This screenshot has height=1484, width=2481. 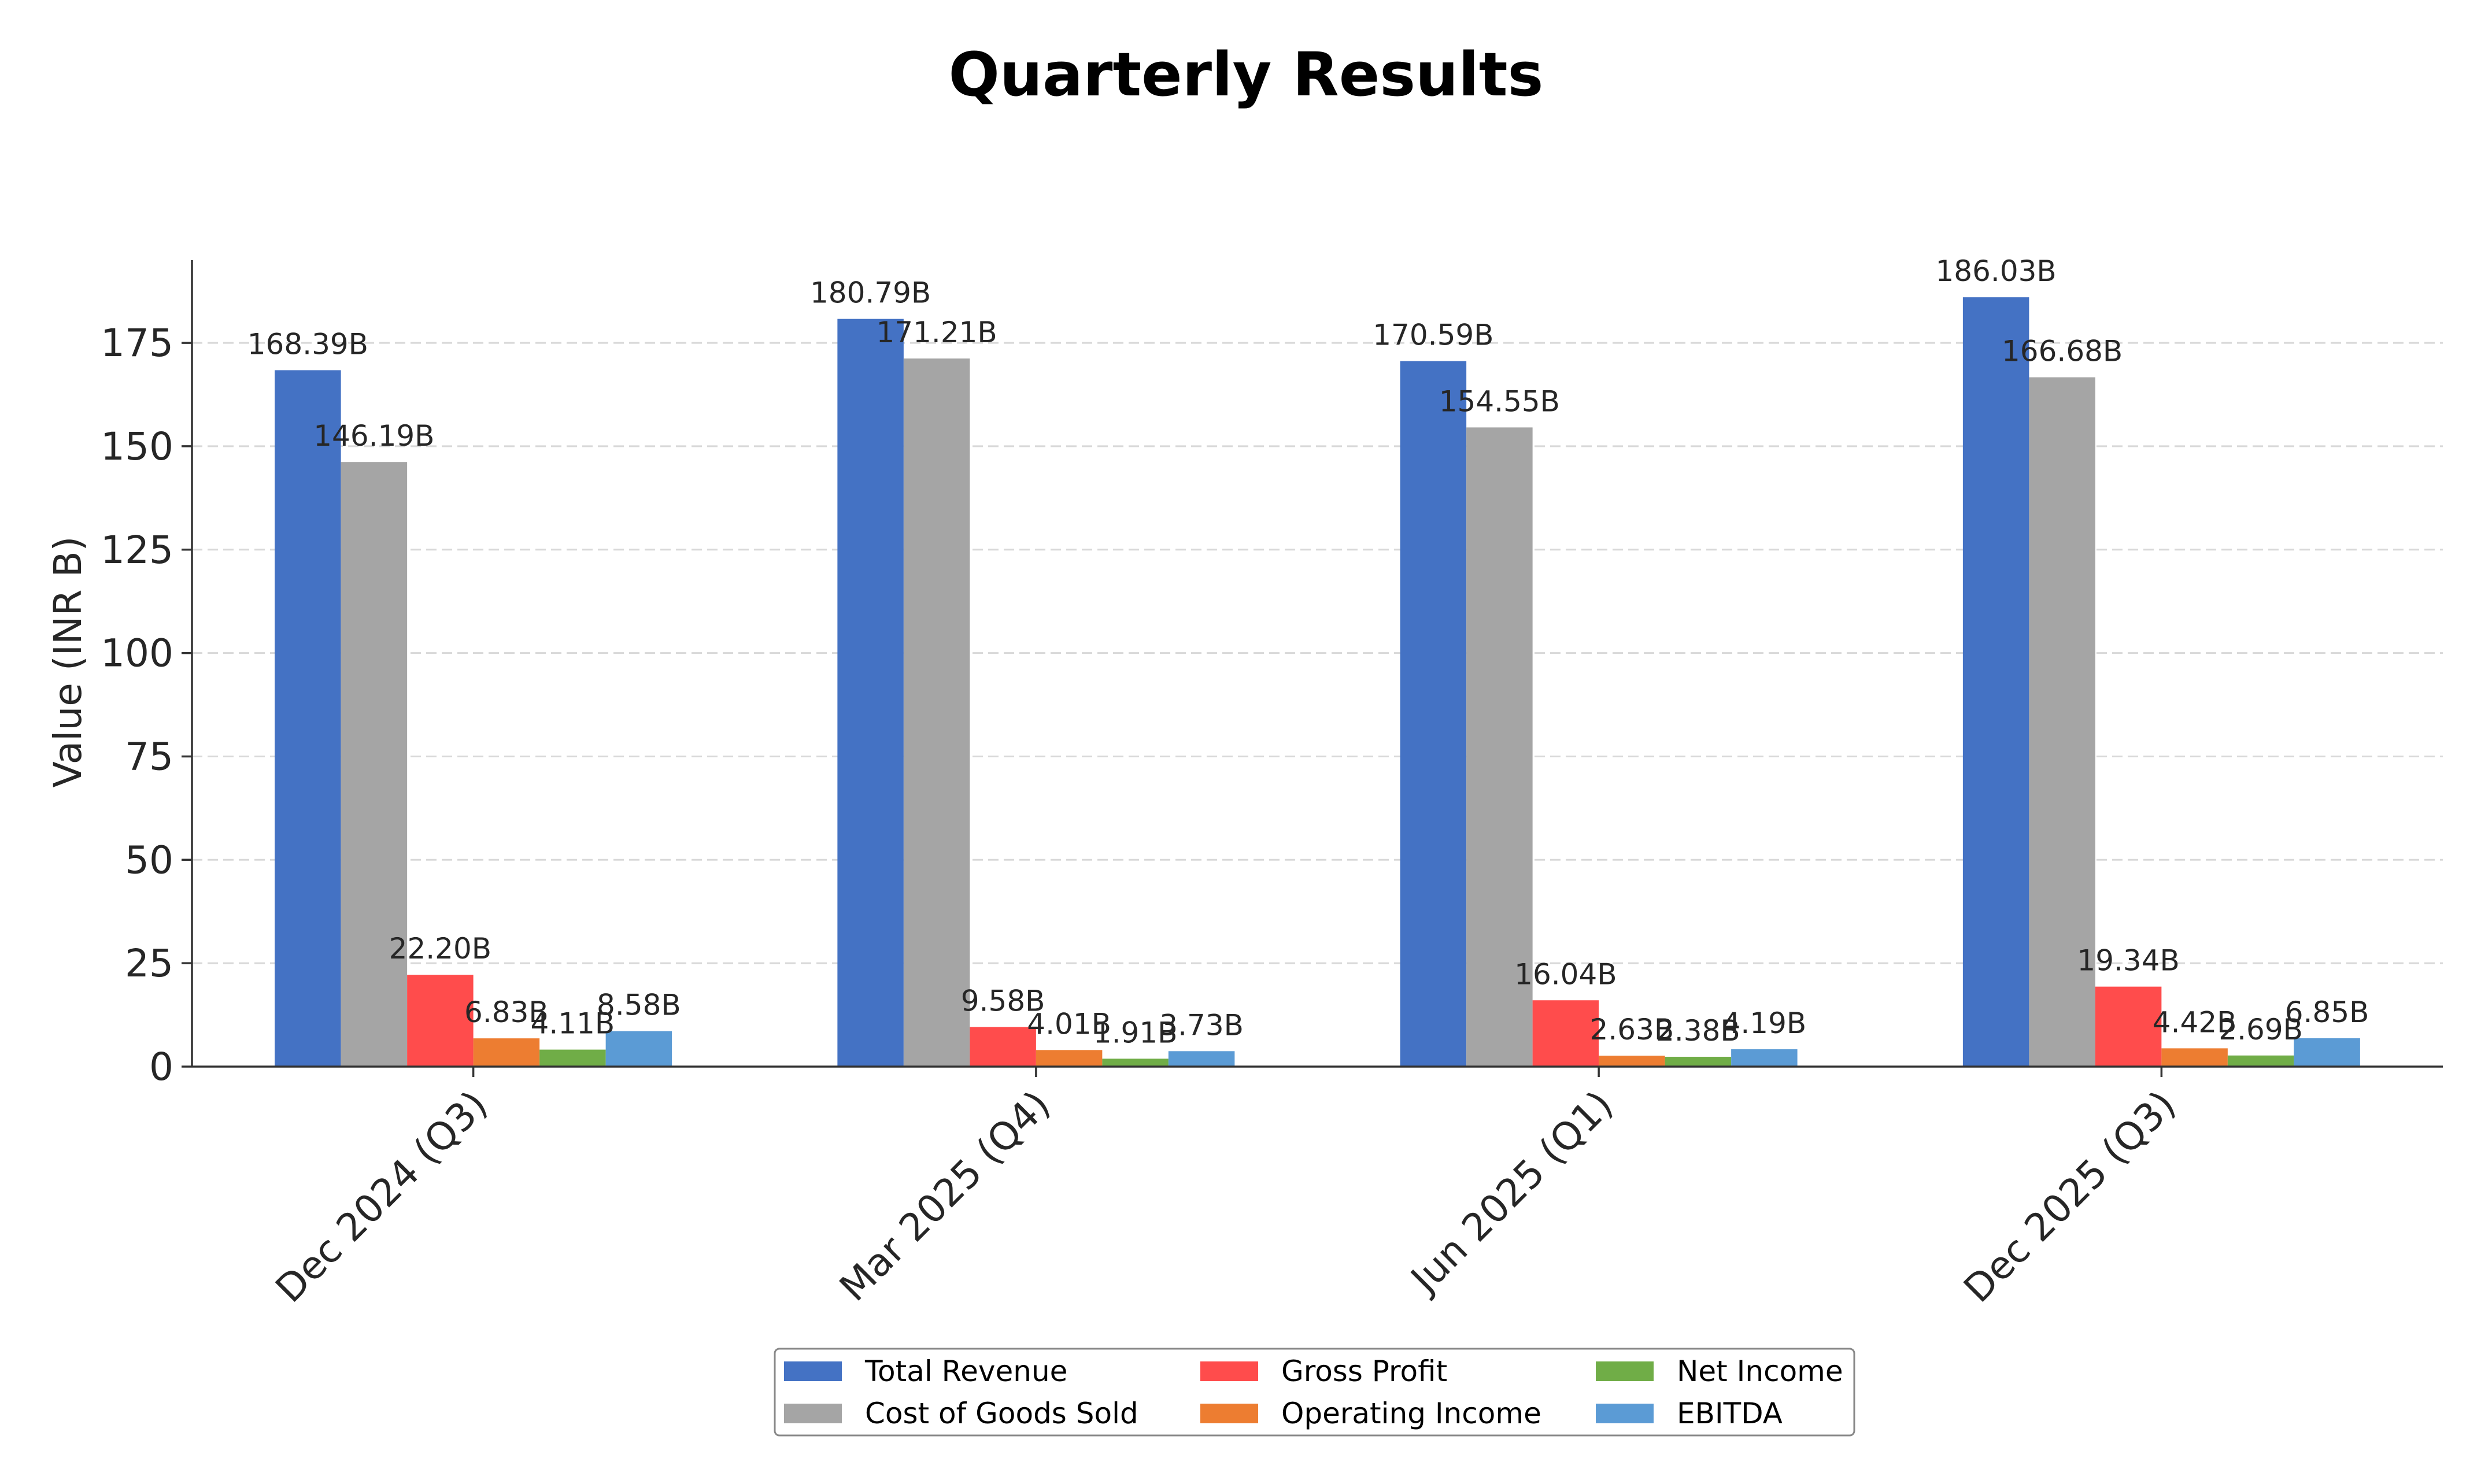 What do you see at coordinates (937, 332) in the screenshot?
I see `data-label: 171.21B` at bounding box center [937, 332].